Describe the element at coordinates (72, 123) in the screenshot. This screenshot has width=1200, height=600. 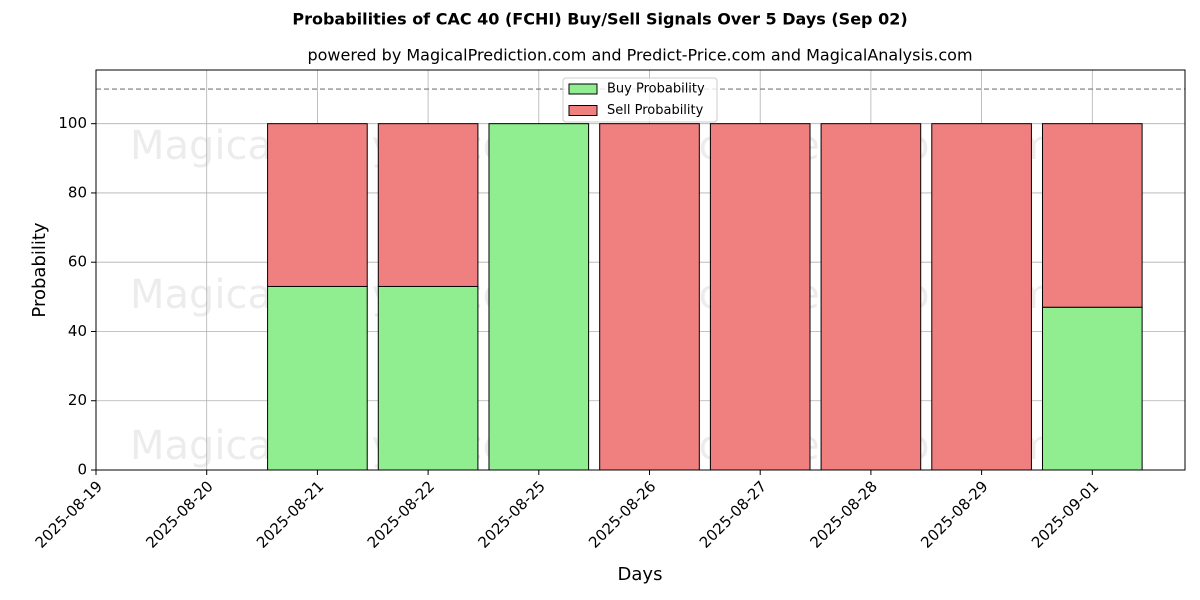
I see `y-tick-label: 100` at that location.